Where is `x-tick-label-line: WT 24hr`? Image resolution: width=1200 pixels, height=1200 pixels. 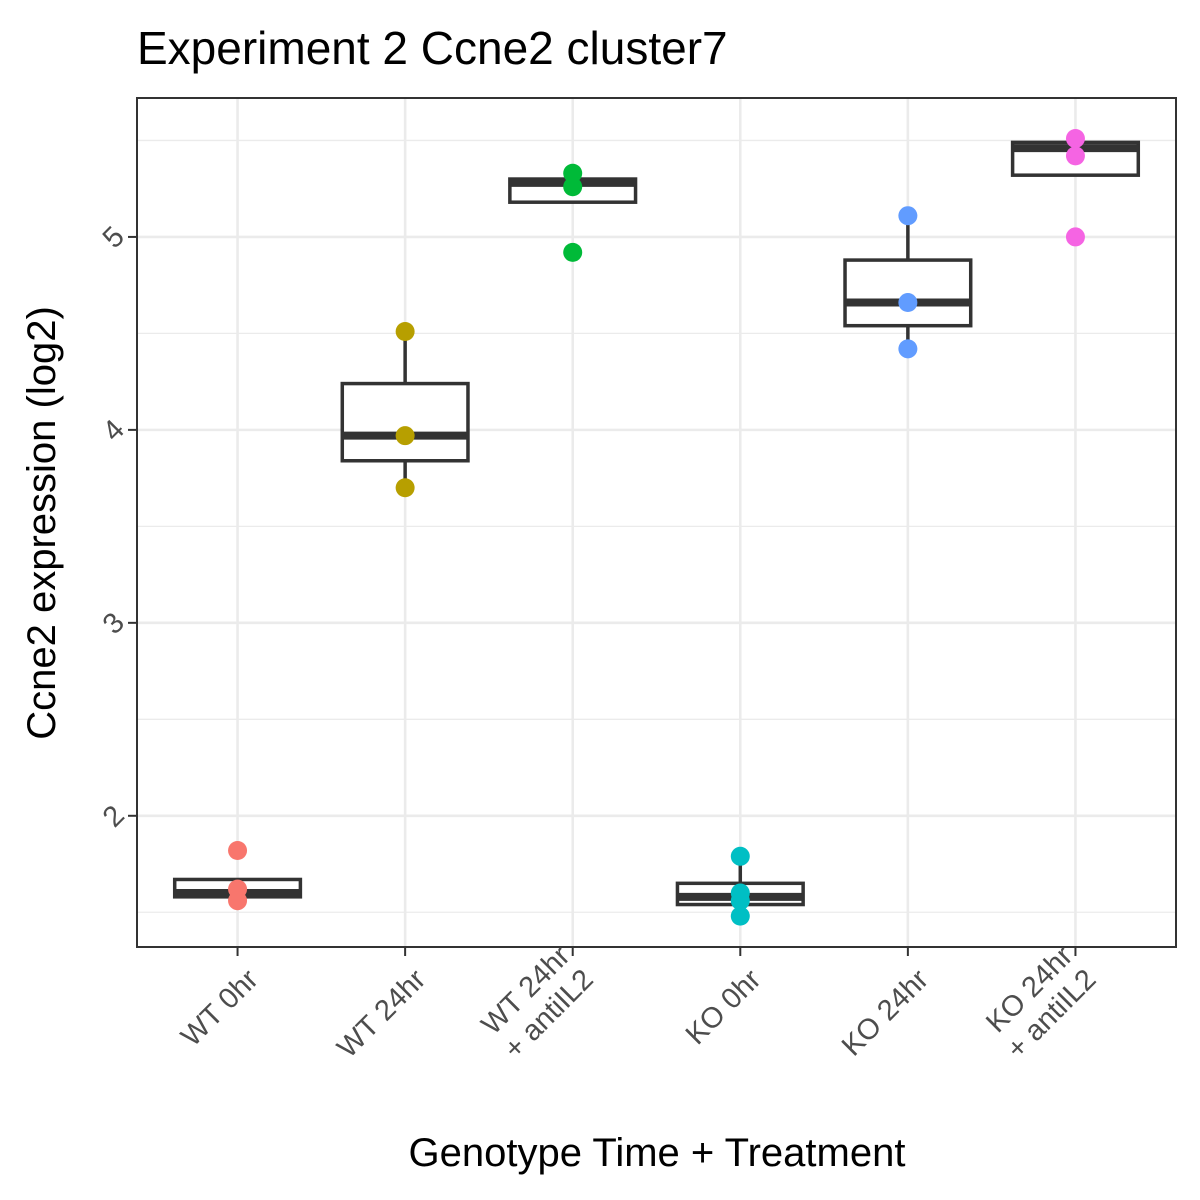
x-tick-label-line: WT 24hr is located at coordinates (381, 1013).